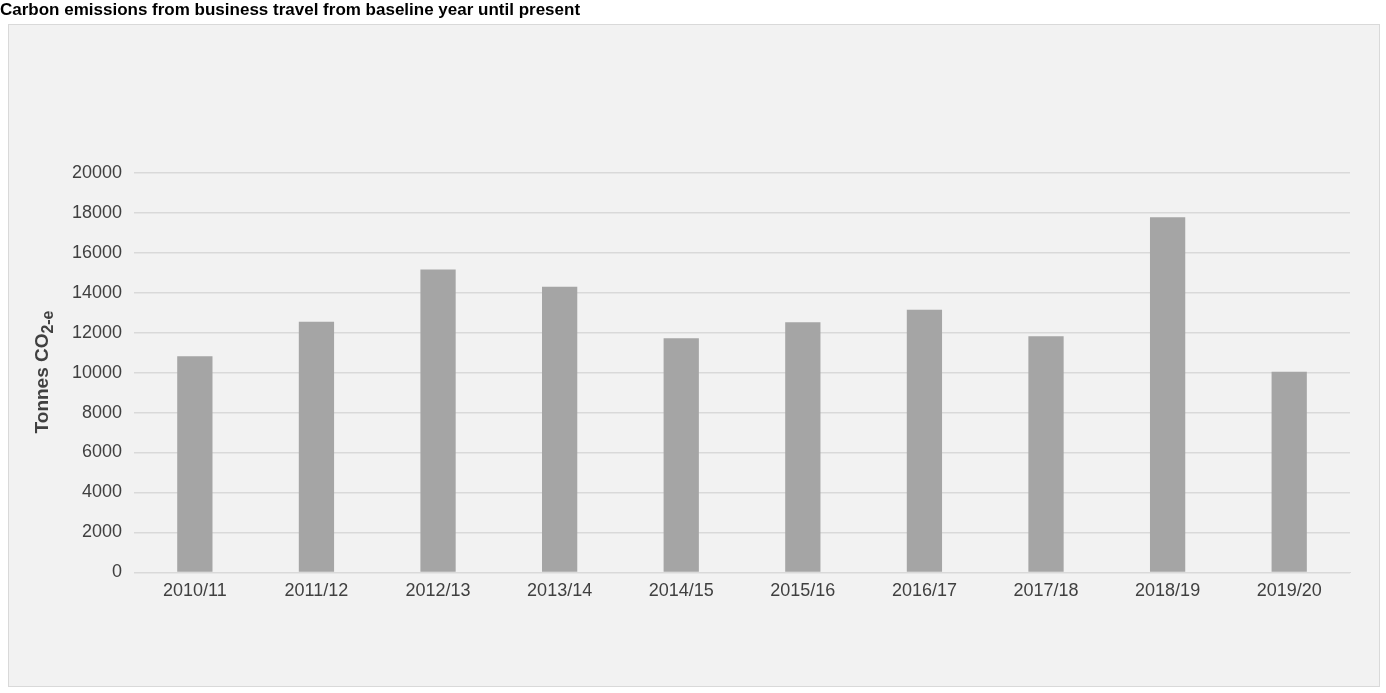 This screenshot has width=1386, height=693. What do you see at coordinates (316, 590) in the screenshot?
I see `x-tick-label: 2011/12` at bounding box center [316, 590].